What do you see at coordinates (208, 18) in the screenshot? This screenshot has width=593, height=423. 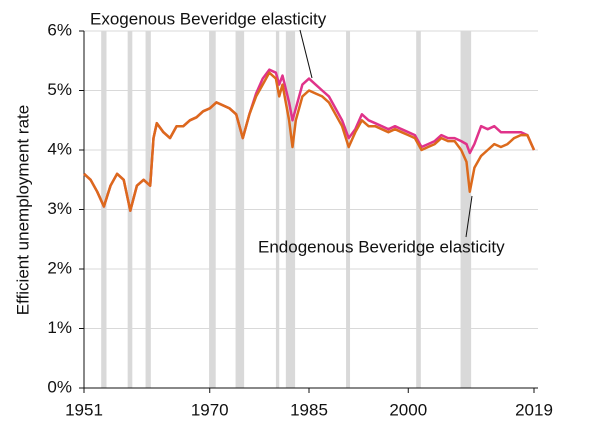 I see `series-annotation: Exogenous Beveridge elasticity` at bounding box center [208, 18].